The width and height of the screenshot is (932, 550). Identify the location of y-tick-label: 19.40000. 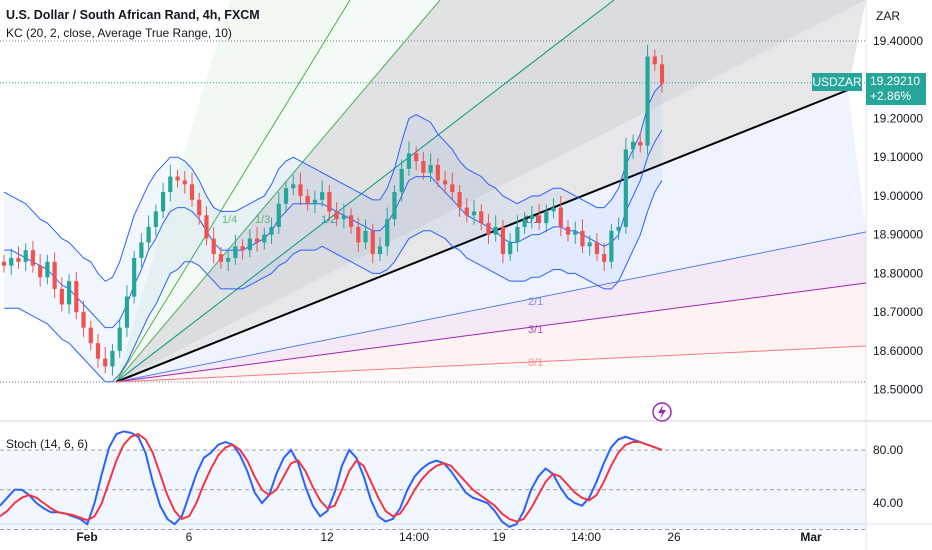
(898, 41).